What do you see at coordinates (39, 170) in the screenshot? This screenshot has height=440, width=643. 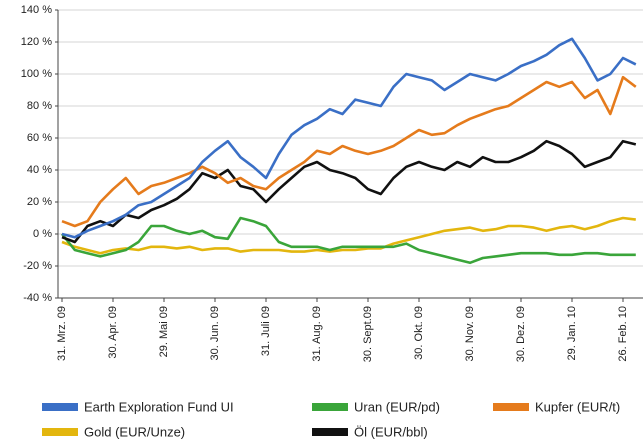 I see `y-tick-label: 40 %` at bounding box center [39, 170].